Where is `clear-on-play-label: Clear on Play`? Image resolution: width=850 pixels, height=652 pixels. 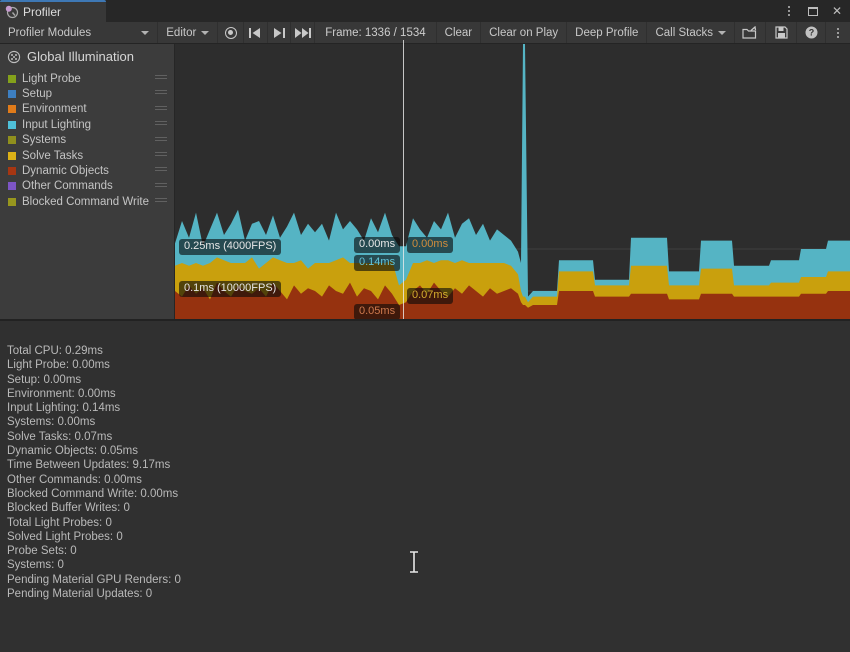 clear-on-play-label: Clear on Play is located at coordinates (524, 32).